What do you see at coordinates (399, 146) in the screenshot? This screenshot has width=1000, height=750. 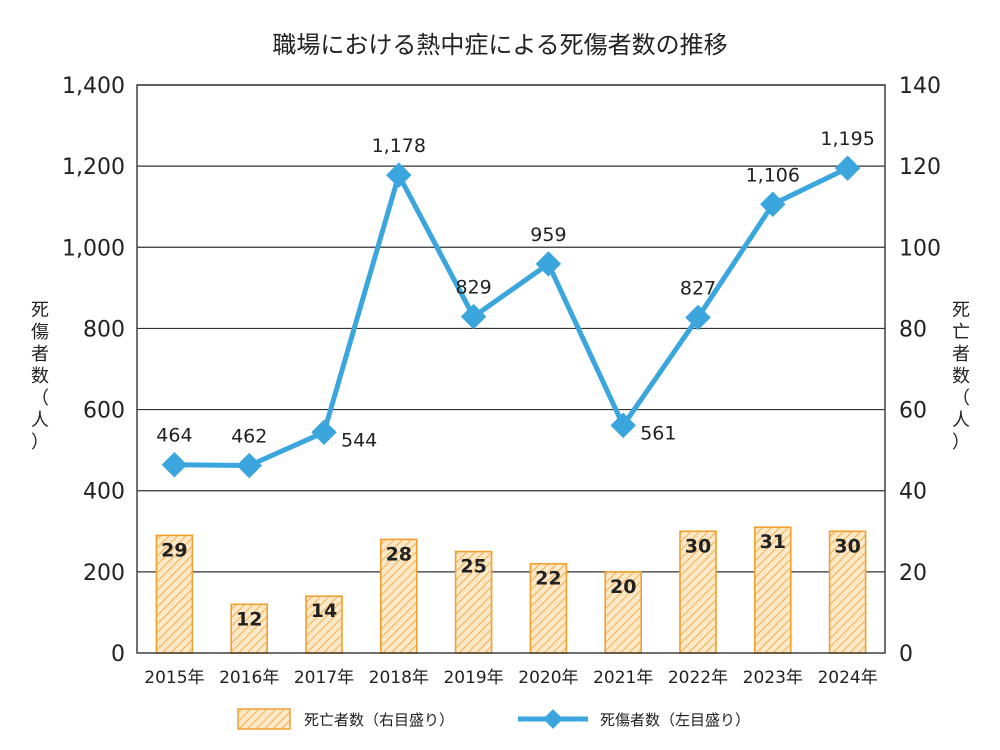 I see `line-value-label: 1,178` at bounding box center [399, 146].